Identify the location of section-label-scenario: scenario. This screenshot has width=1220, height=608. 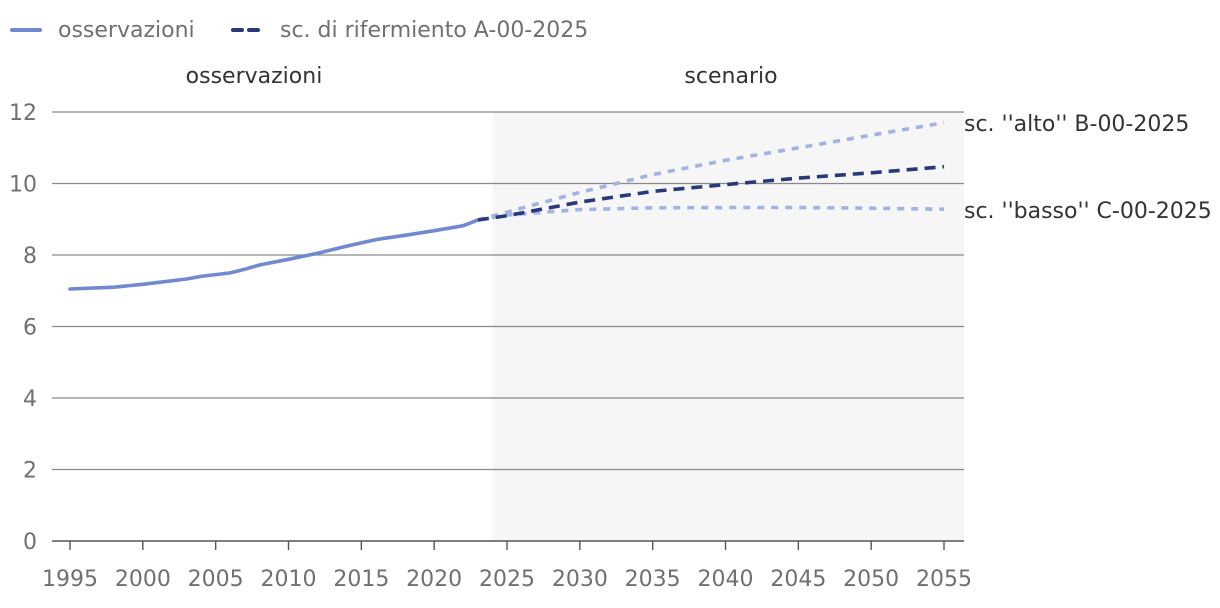
(730, 76).